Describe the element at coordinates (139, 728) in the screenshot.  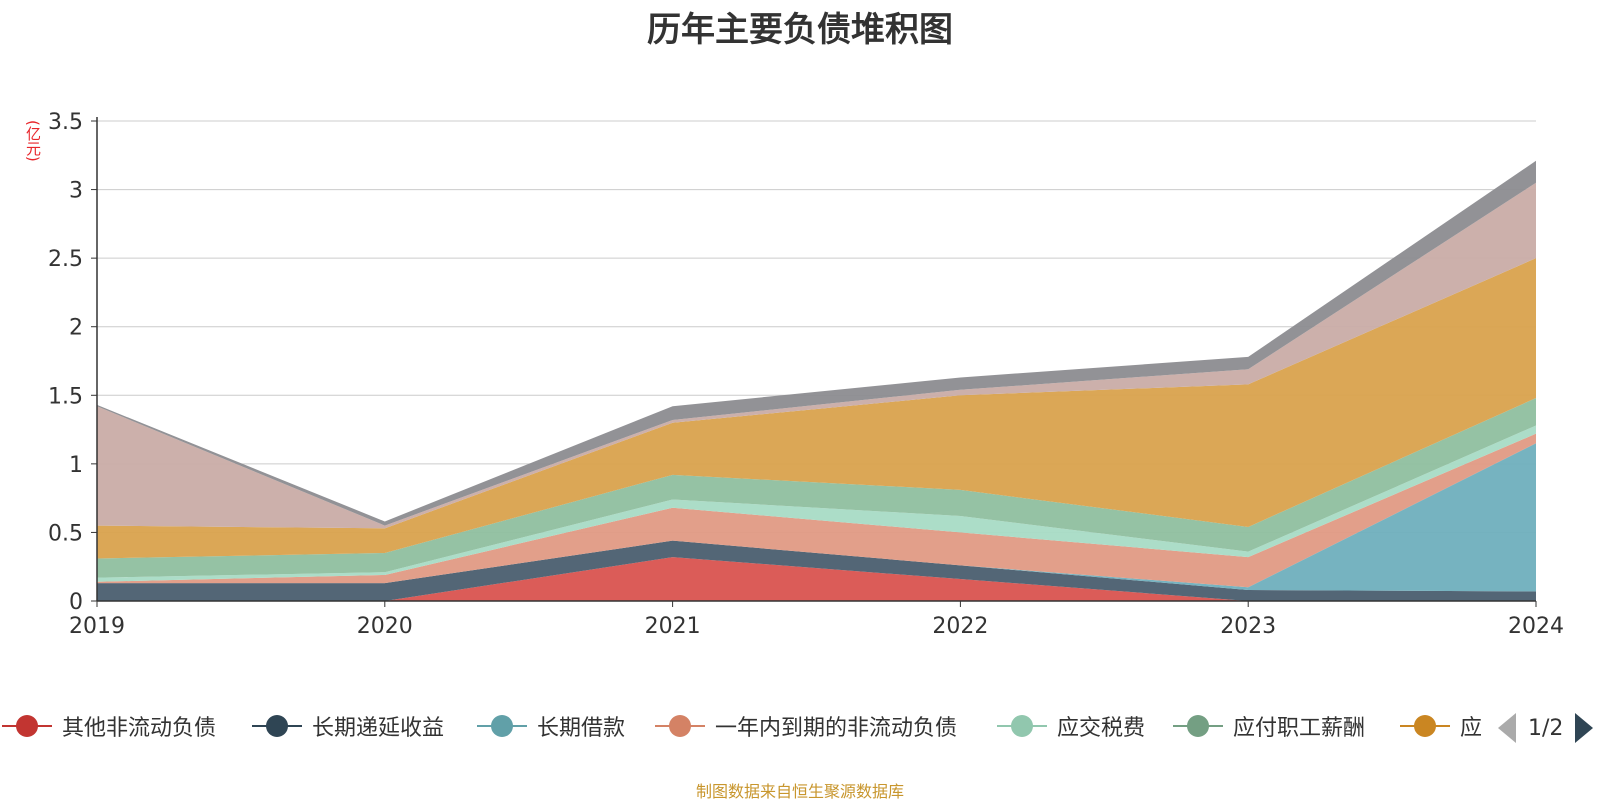
I see `legend-label: 其他非流动负债` at that location.